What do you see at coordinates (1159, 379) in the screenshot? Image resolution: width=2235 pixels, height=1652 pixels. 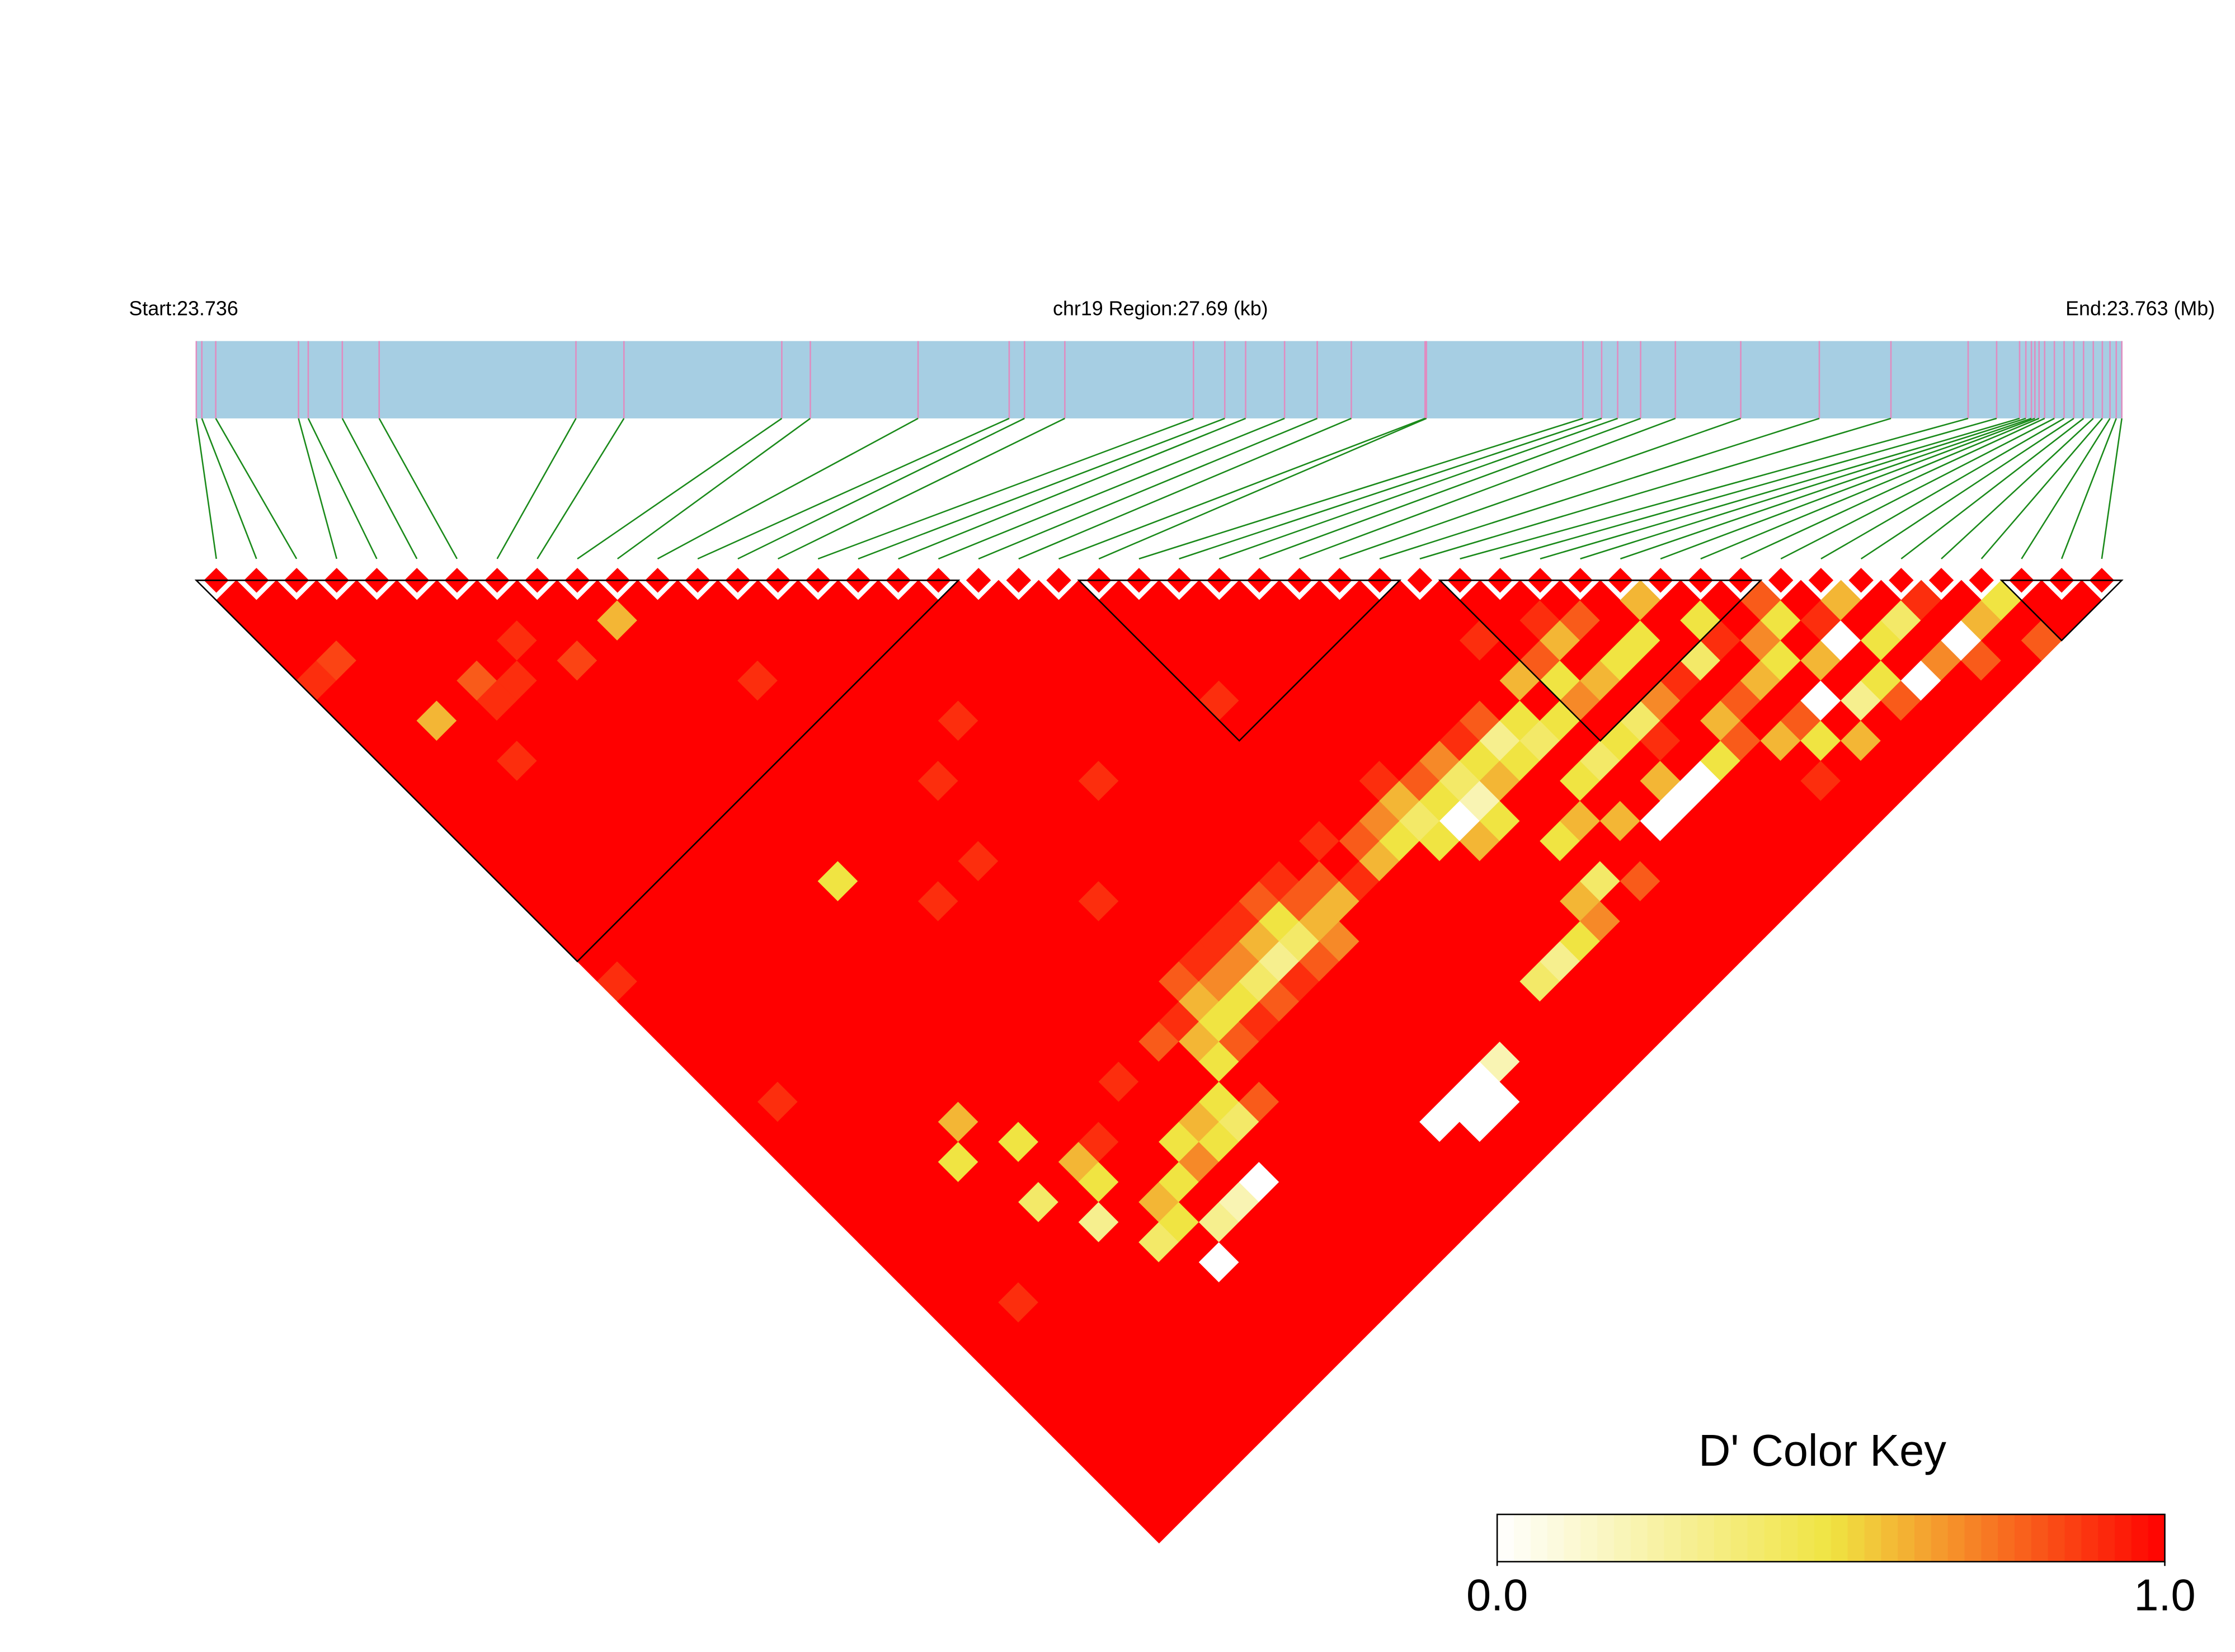 I see `gene-bar` at bounding box center [1159, 379].